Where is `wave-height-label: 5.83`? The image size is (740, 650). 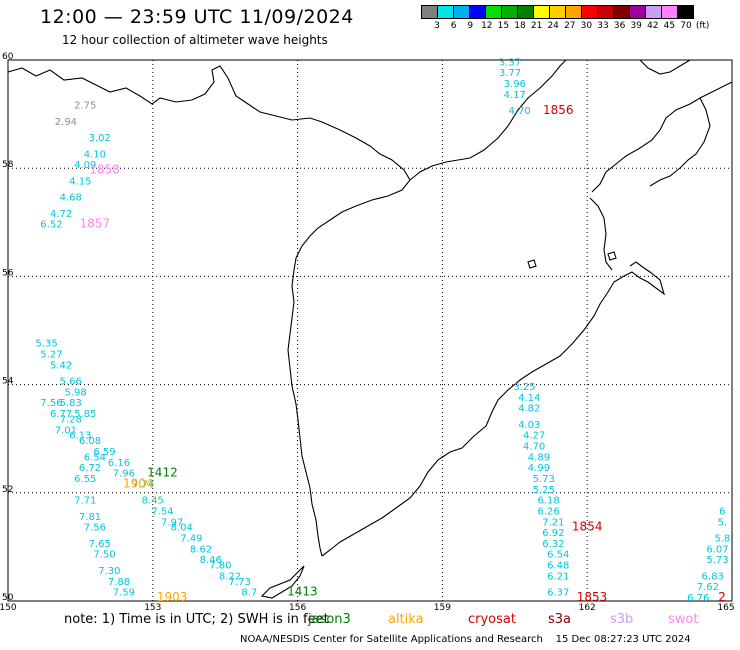 wave-height-label: 5.83 is located at coordinates (71, 403).